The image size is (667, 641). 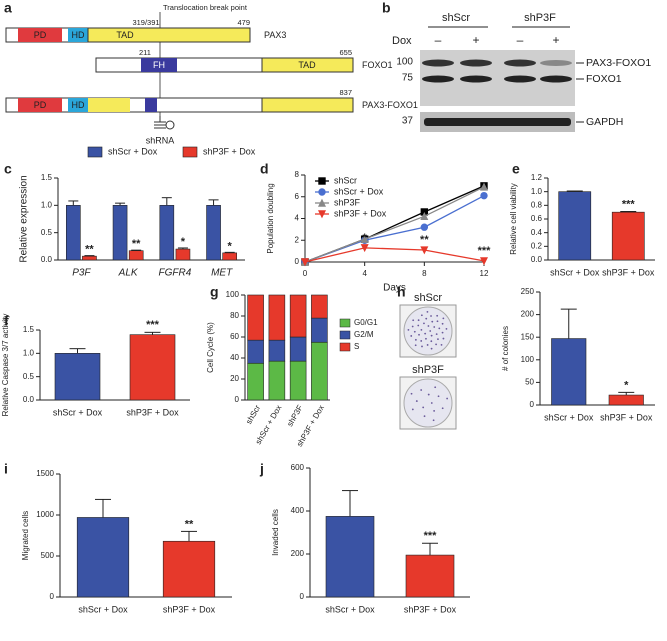 What do you see at coordinates (305, 273) in the screenshot?
I see `x-tick-label: 0` at bounding box center [305, 273].